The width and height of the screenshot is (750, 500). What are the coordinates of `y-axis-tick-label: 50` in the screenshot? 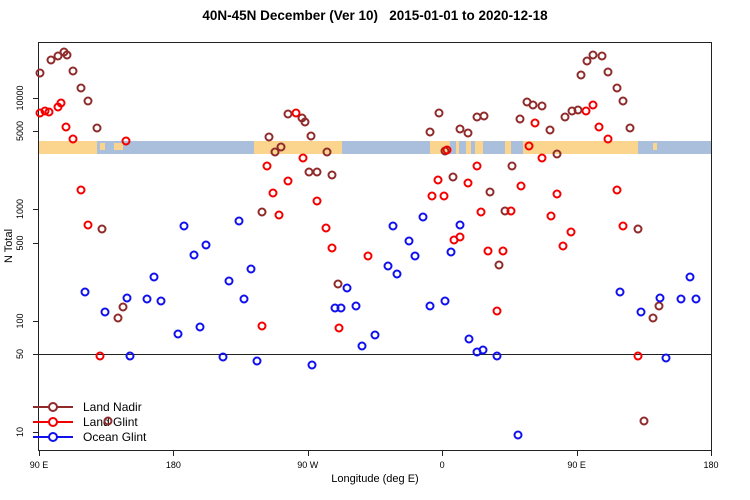 It's located at (20, 354).